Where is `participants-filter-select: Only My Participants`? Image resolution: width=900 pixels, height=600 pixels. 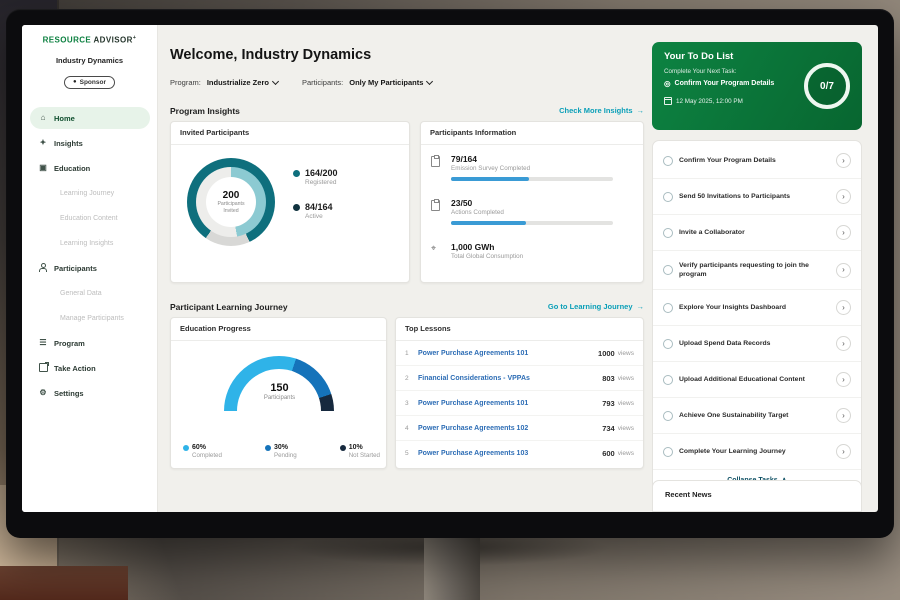 participants-filter-select: Only My Participants is located at coordinates (391, 82).